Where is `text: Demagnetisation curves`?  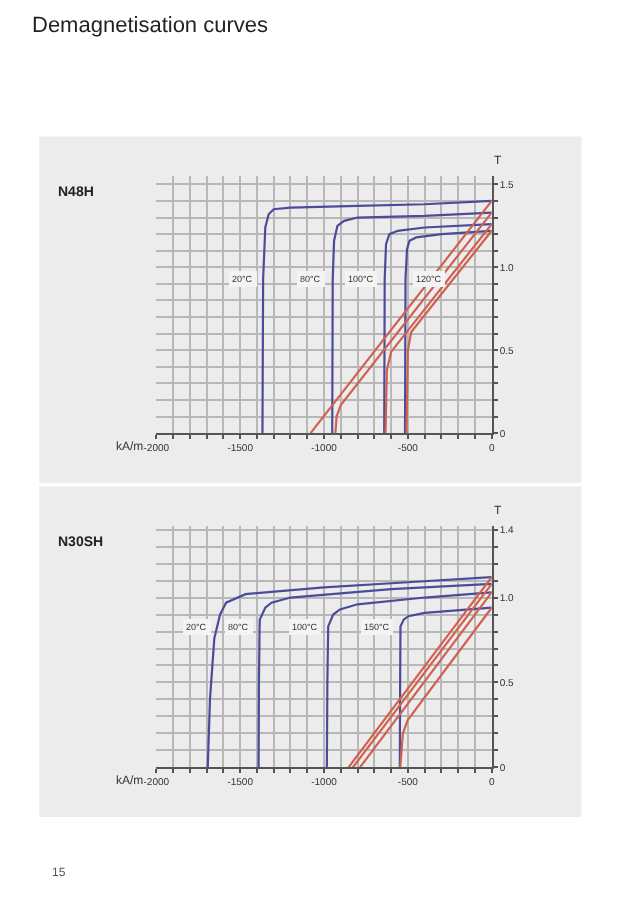 text: Demagnetisation curves is located at coordinates (151, 26).